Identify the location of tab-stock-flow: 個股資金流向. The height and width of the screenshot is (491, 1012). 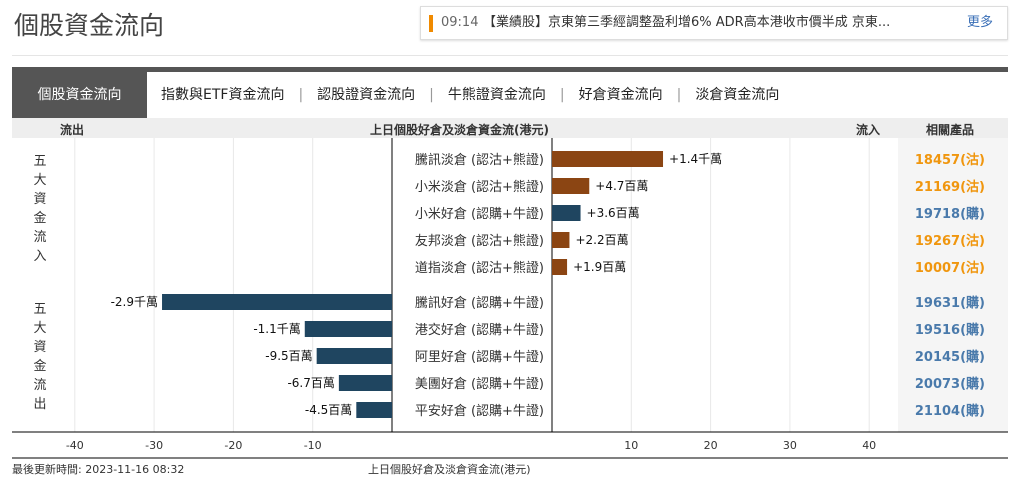
(79, 95).